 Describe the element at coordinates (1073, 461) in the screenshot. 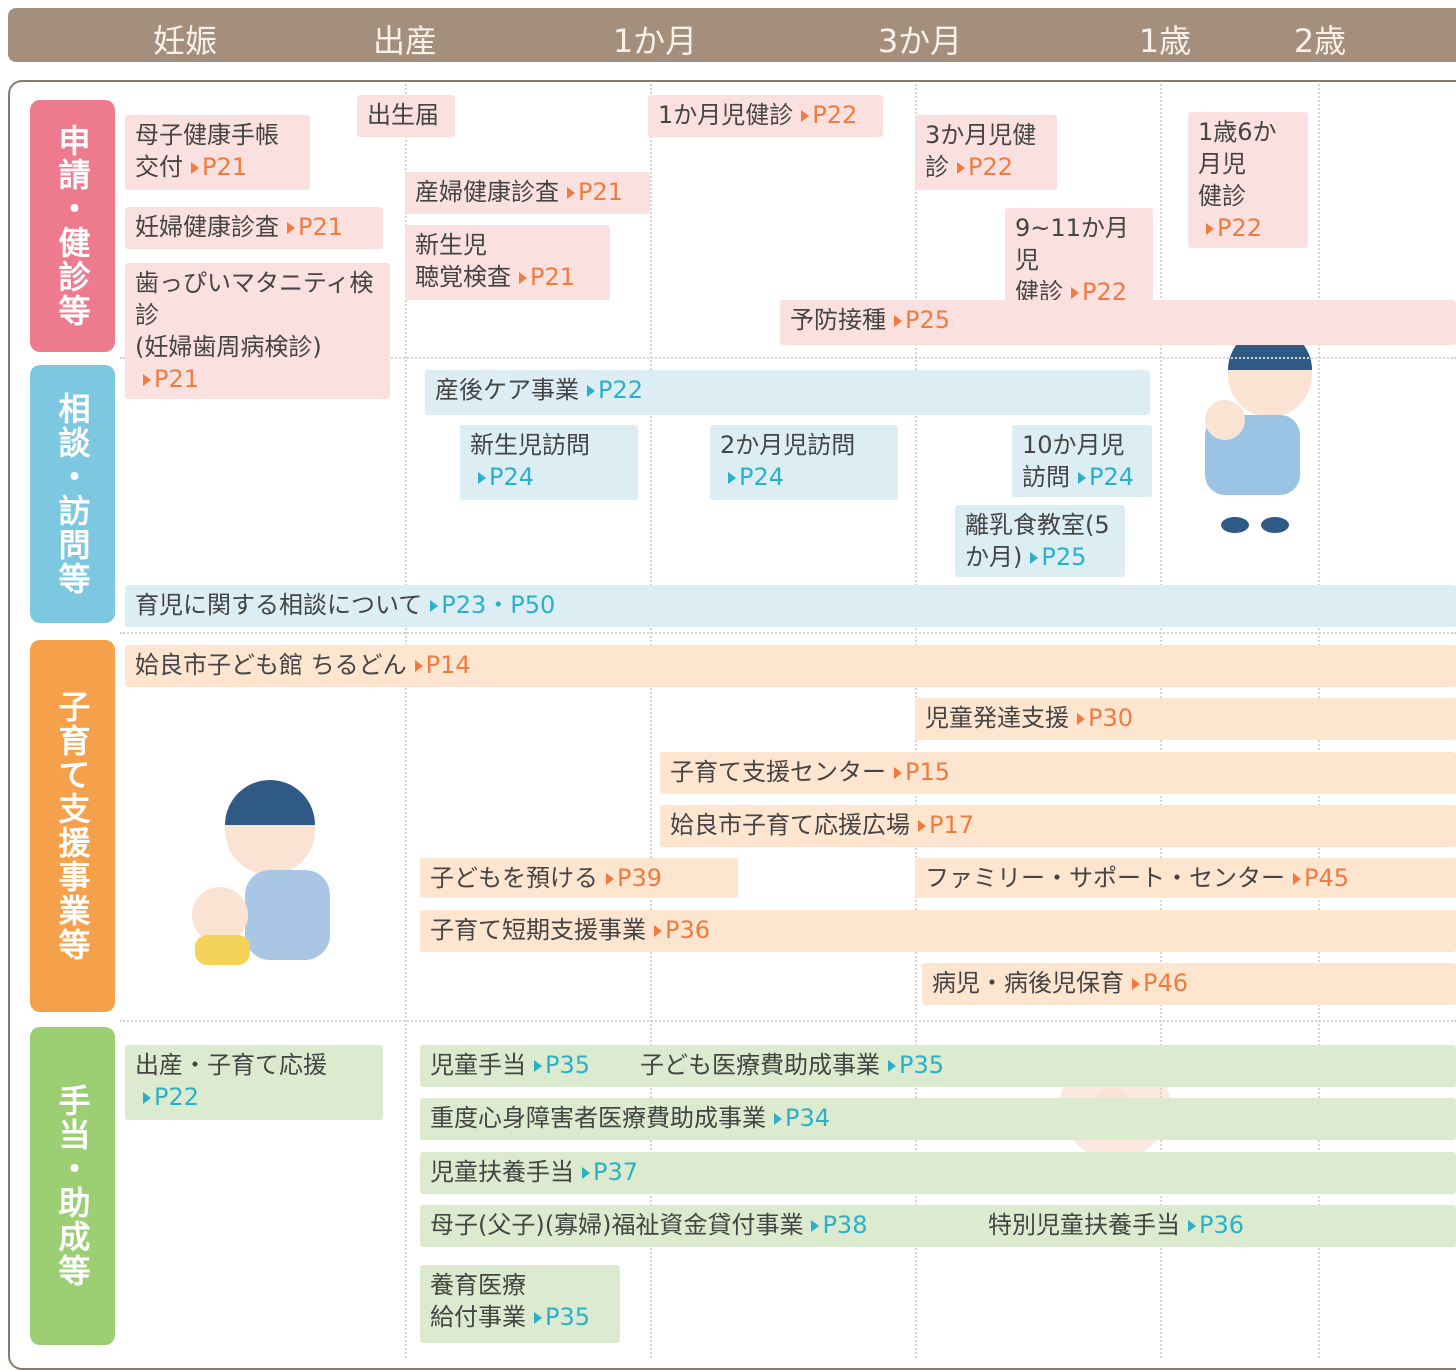

I see `item-text: 10か月児訪問` at that location.